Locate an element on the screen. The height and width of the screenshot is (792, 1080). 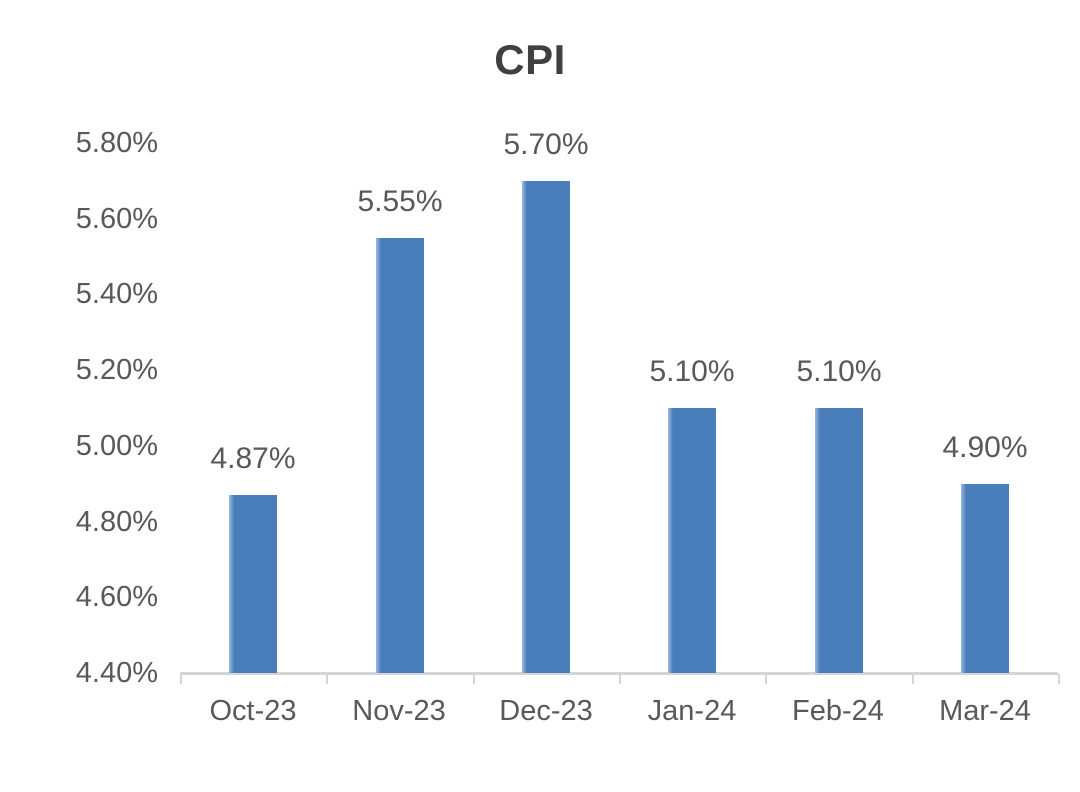
x-axis-category-label: Mar-24 is located at coordinates (985, 711).